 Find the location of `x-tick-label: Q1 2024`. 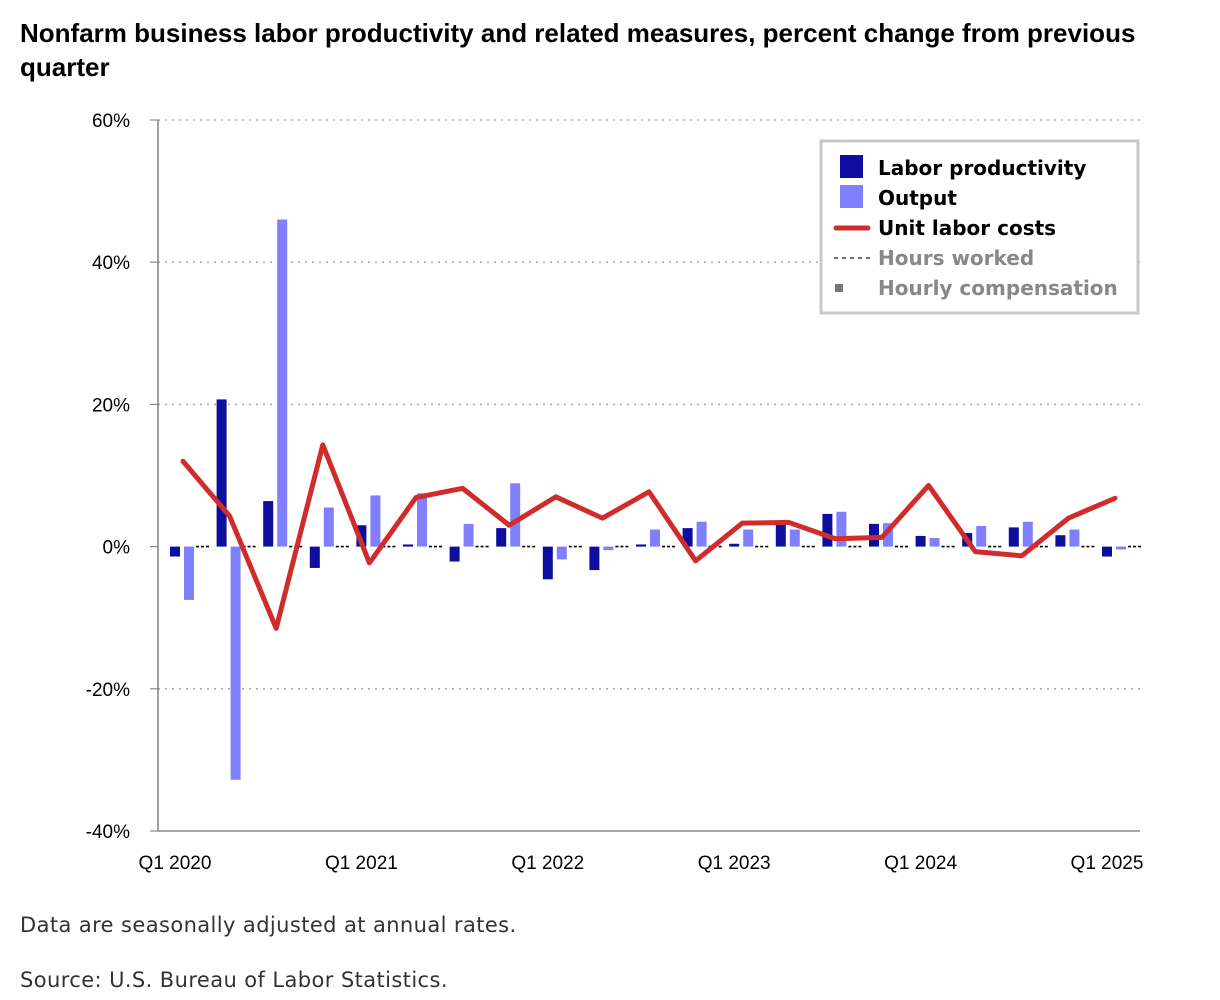

x-tick-label: Q1 2024 is located at coordinates (920, 863).